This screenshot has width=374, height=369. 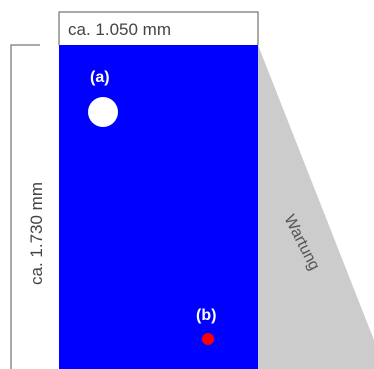 What do you see at coordinates (100, 77) in the screenshot?
I see `marker-a-label: (a)` at bounding box center [100, 77].